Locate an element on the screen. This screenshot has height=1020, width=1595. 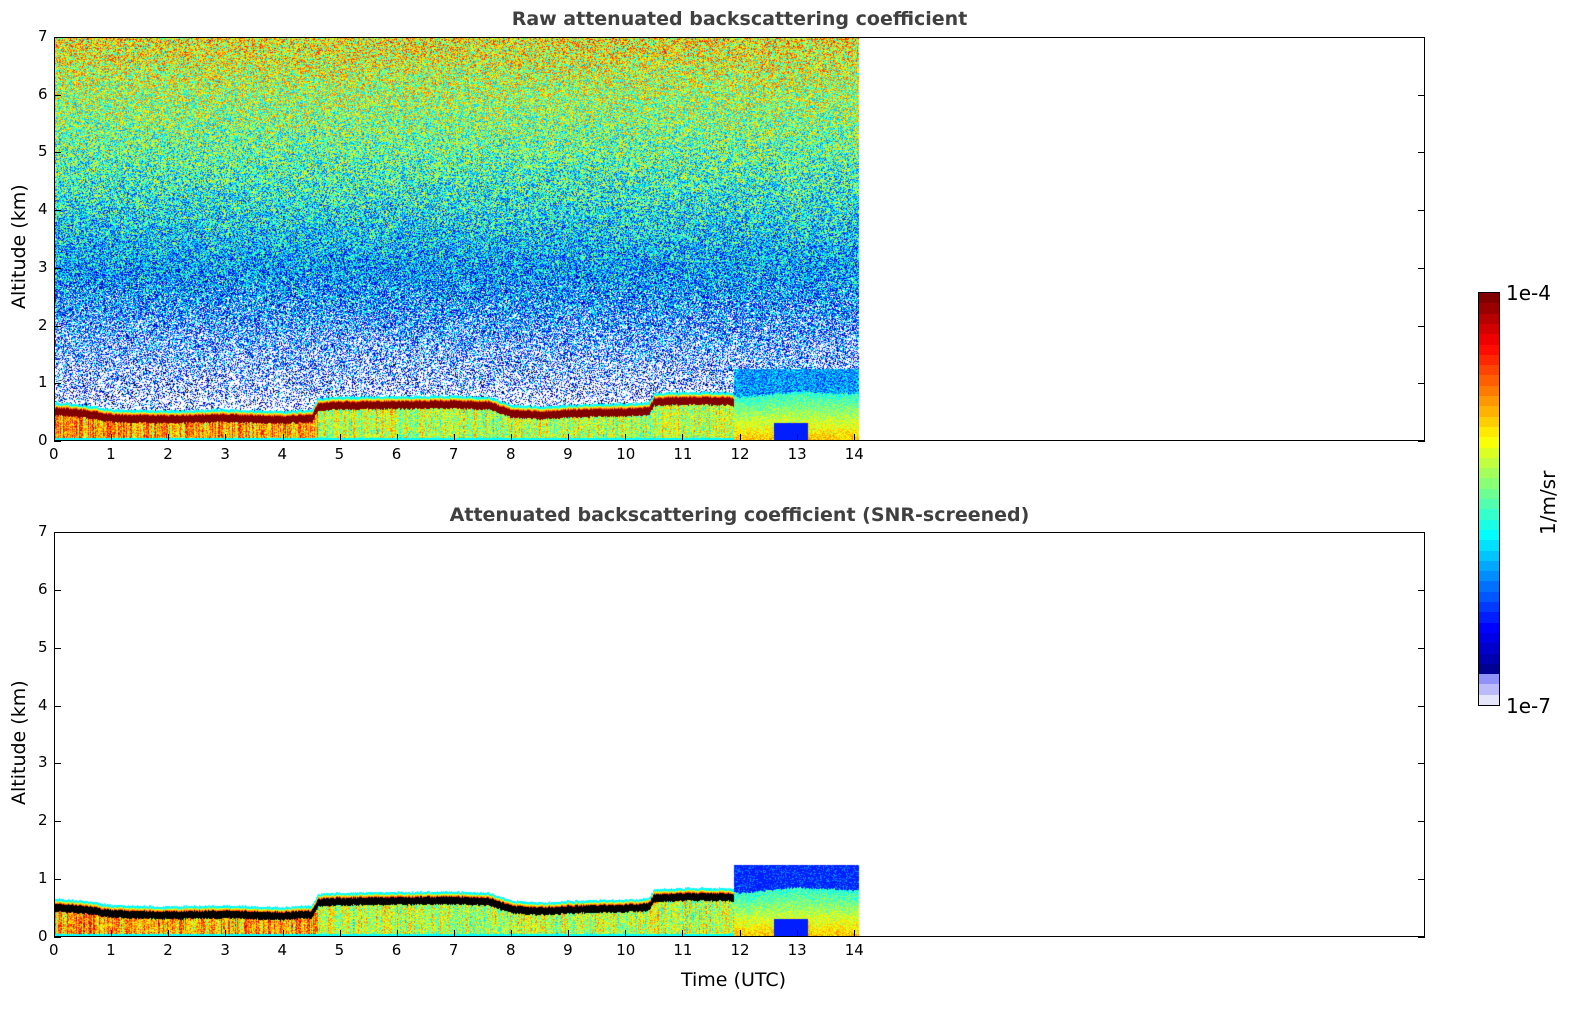
x-tick-label: 12 is located at coordinates (740, 950).